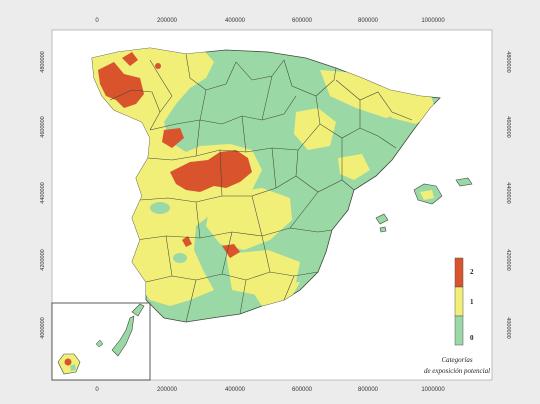 The height and width of the screenshot is (404, 540). Describe the element at coordinates (472, 338) in the screenshot. I see `legend-label-0: 0` at that location.